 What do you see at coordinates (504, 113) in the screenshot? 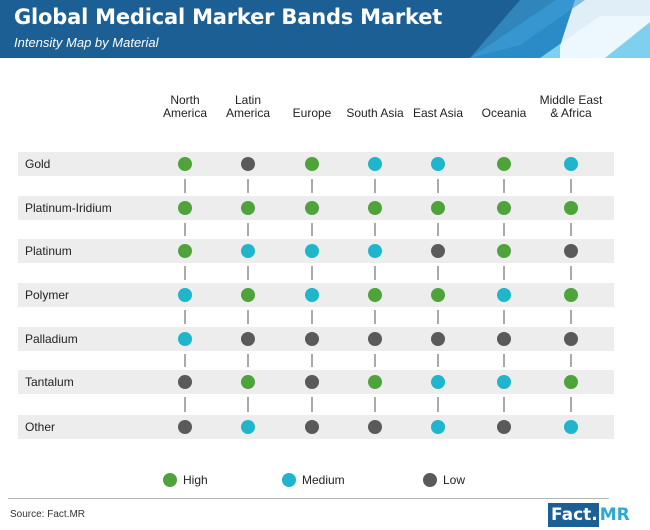
I see `column-header: Oceania` at bounding box center [504, 113].